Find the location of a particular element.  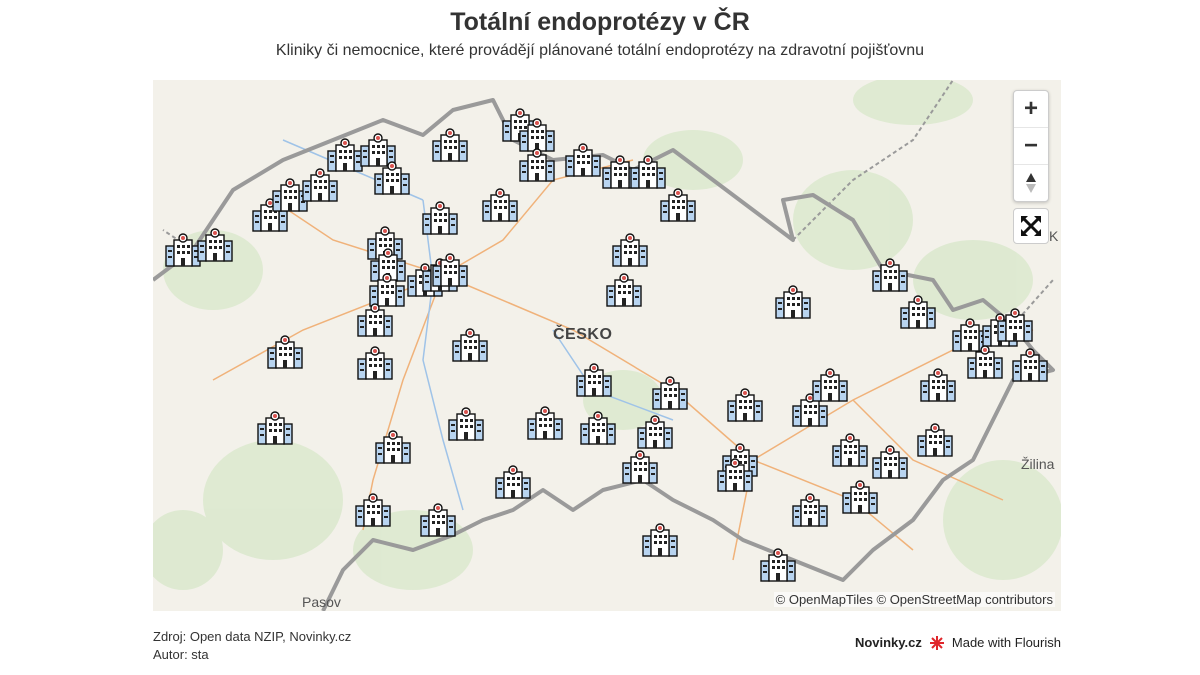

zoom-controls: + − is located at coordinates (1031, 146).